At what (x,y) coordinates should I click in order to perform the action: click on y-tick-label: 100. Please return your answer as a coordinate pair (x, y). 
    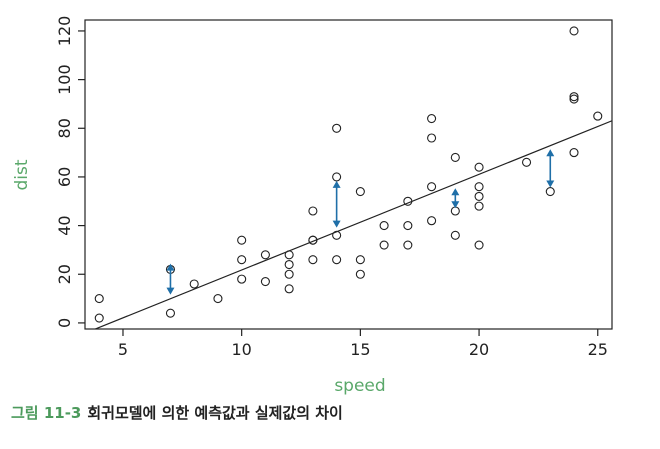
    Looking at the image, I should click on (64, 79).